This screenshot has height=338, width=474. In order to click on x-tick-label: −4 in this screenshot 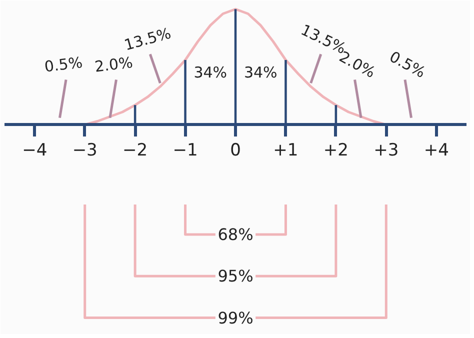, I will do `click(35, 150)`.